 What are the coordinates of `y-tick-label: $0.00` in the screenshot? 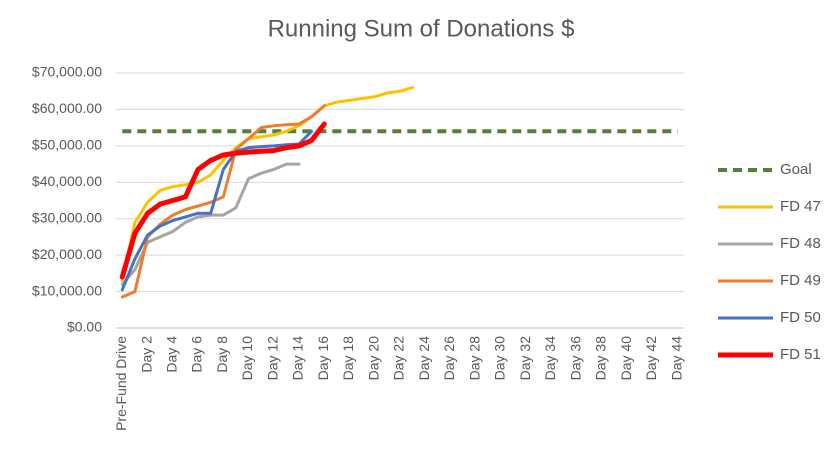 It's located at (84, 327).